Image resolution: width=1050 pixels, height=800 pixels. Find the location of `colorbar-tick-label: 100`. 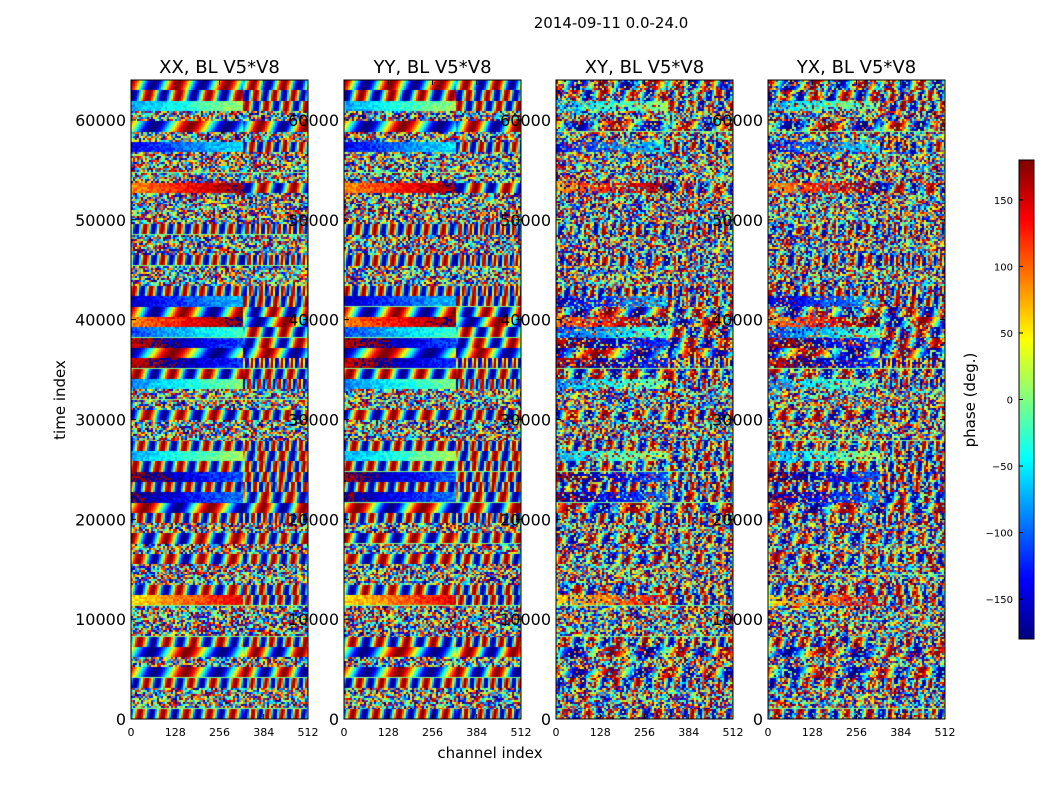

colorbar-tick-label: 100 is located at coordinates (1003, 267).